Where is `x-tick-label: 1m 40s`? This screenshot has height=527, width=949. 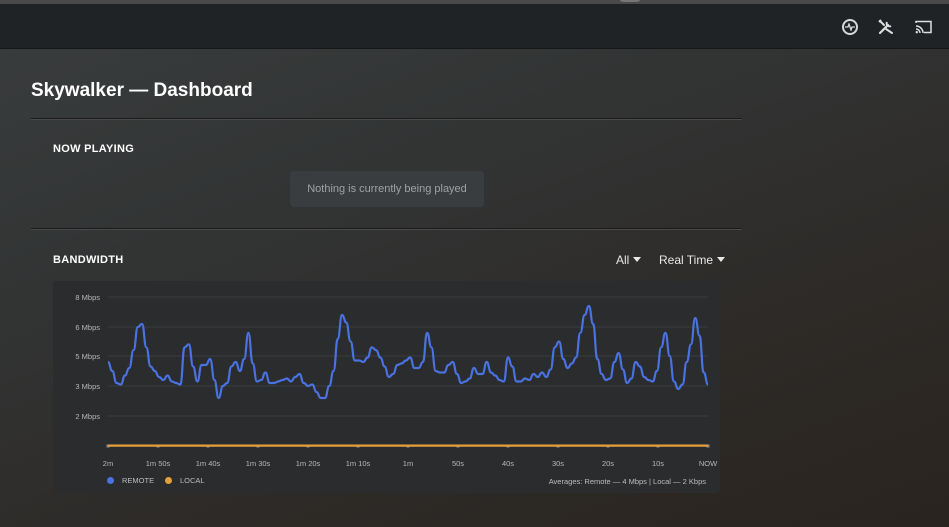 x-tick-label: 1m 40s is located at coordinates (208, 463).